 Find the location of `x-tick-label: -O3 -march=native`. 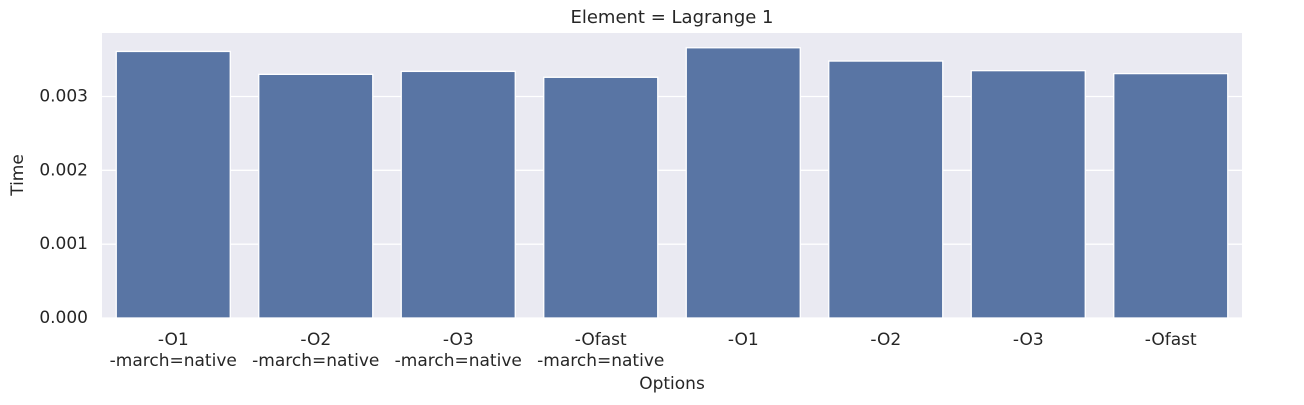

x-tick-label: -O3 -march=native is located at coordinates (458, 350).